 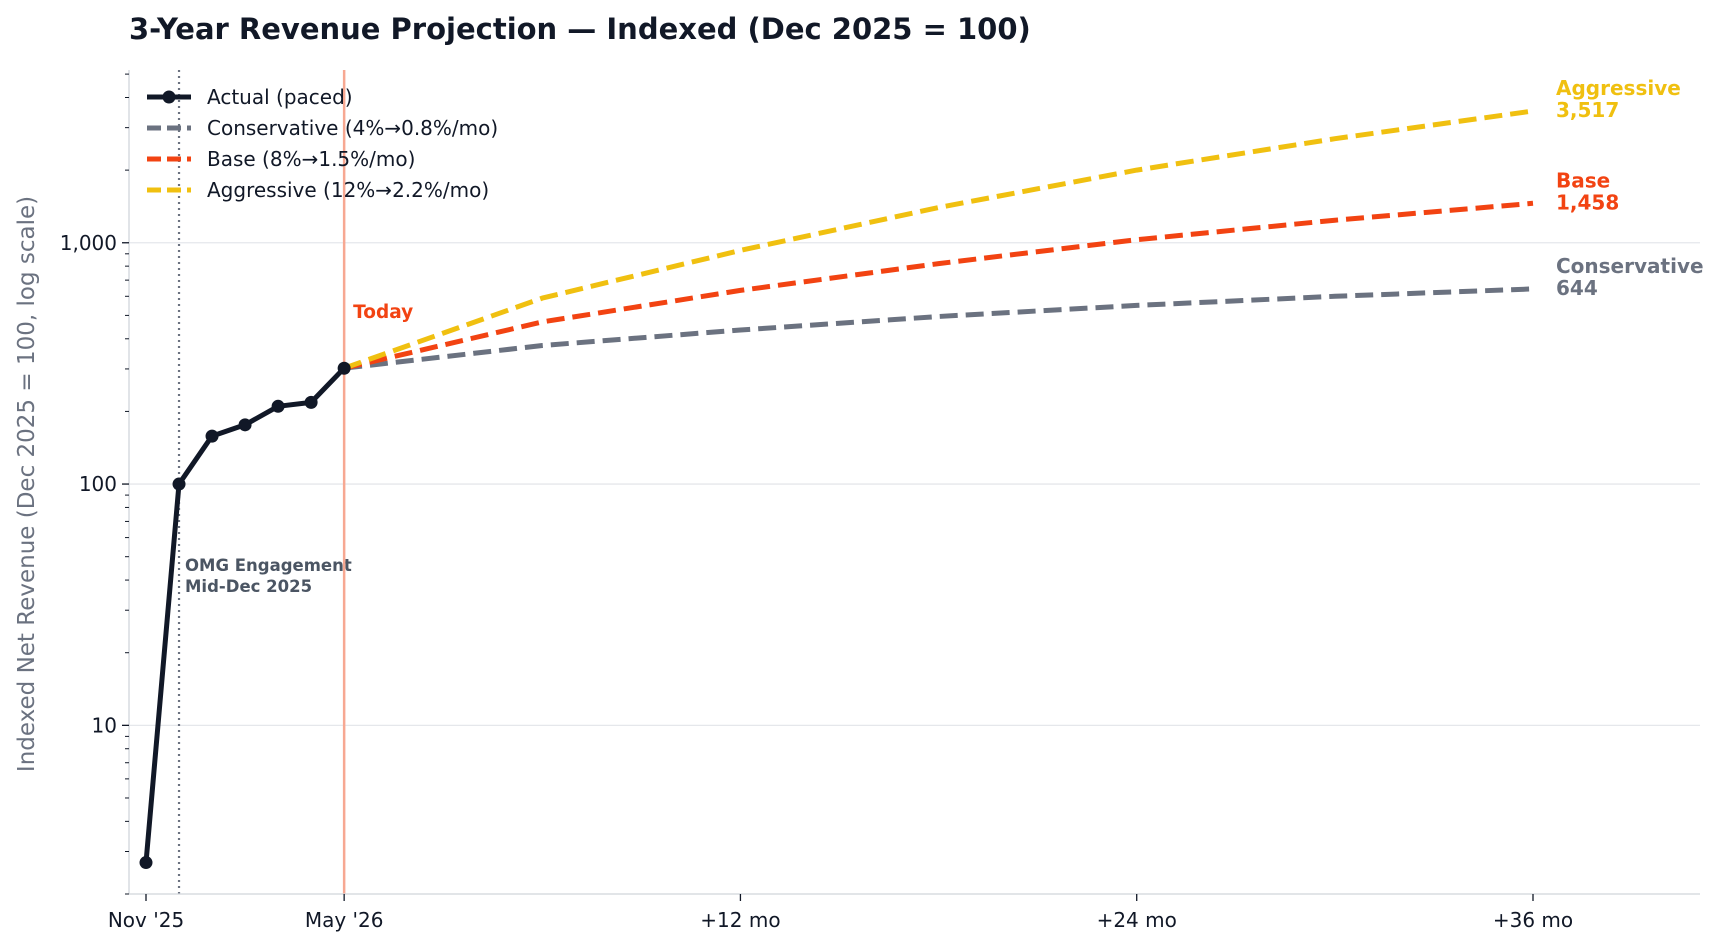 What do you see at coordinates (352, 128) in the screenshot?
I see `legend-label-1: Conservative (4%→0.8%/mo)` at bounding box center [352, 128].